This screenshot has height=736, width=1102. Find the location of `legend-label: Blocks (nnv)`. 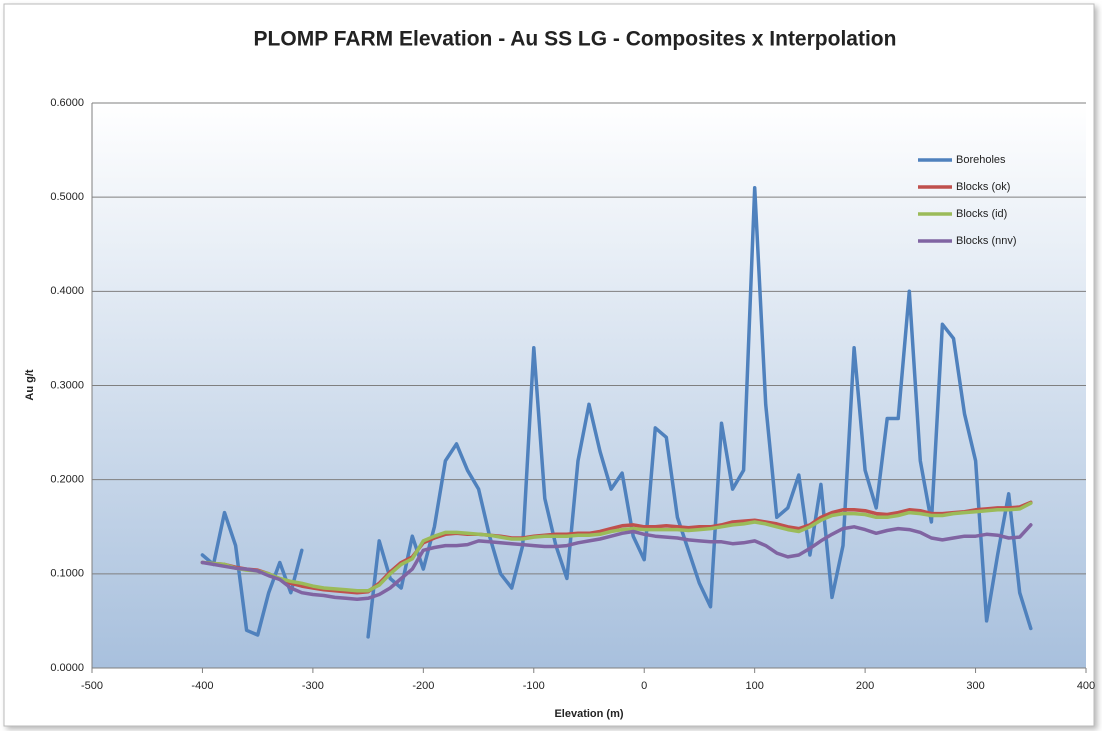

legend-label: Blocks (nnv) is located at coordinates (986, 241).